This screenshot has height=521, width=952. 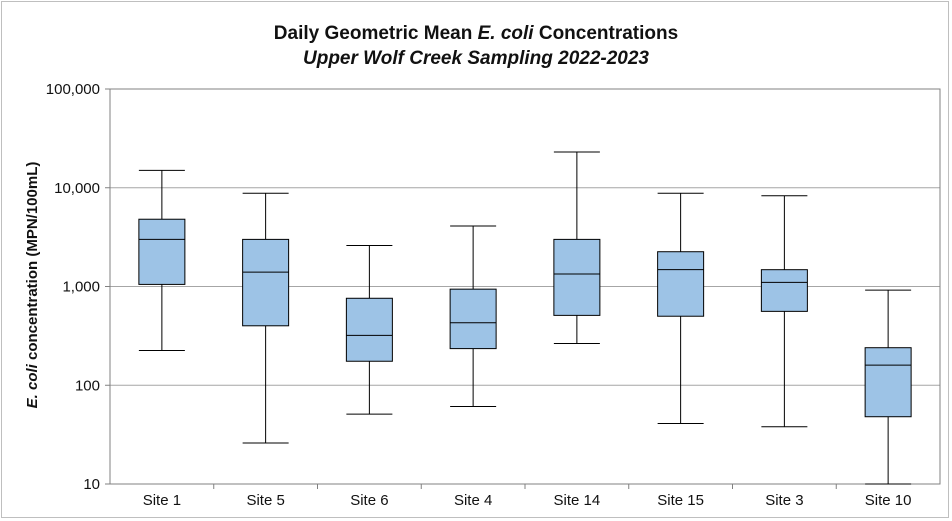 I want to click on chart-subtitle: Upper Wolf Creek Sampling 2022-2023, so click(x=476, y=58).